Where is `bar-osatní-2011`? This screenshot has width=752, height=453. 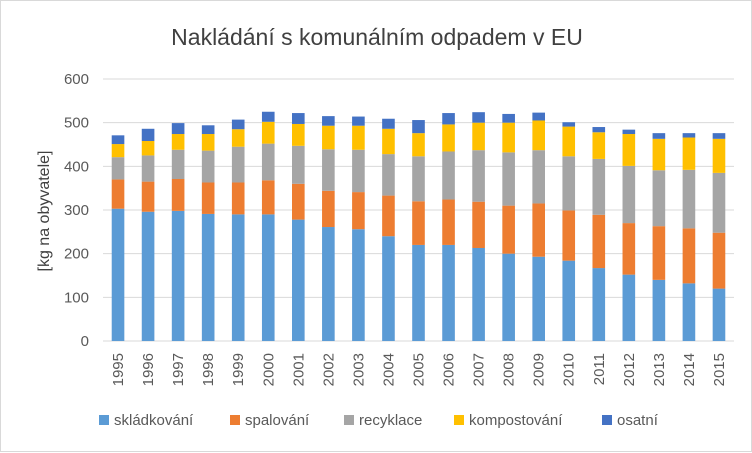
bar-osatní-2011 is located at coordinates (599, 130).